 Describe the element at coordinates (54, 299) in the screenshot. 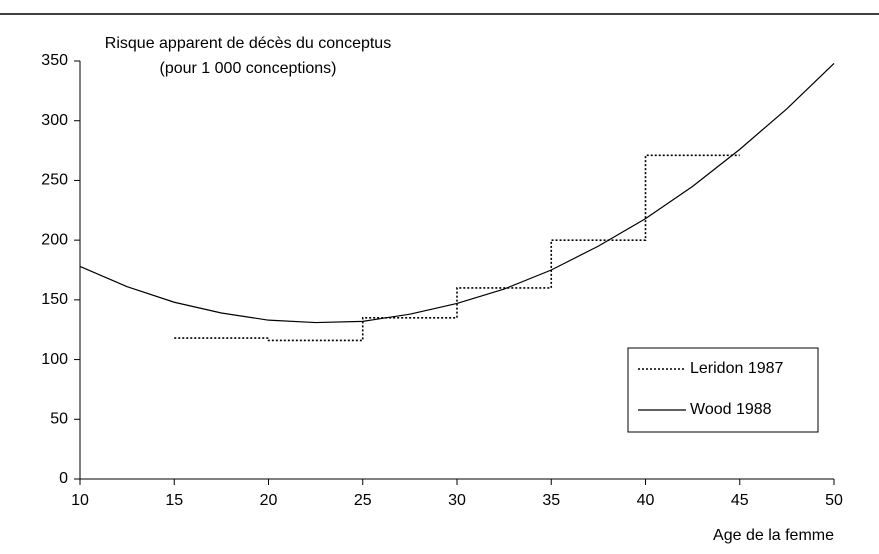

I see `y-tick-label: 150` at that location.